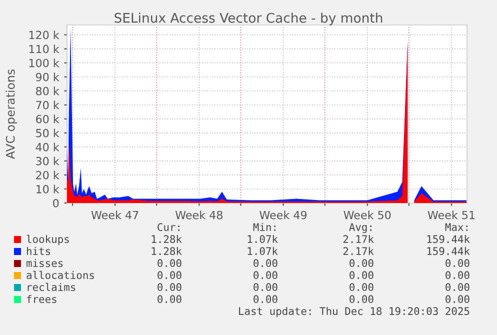 Image resolution: width=497 pixels, height=335 pixels. I want to click on text: Min:, so click(264, 226).